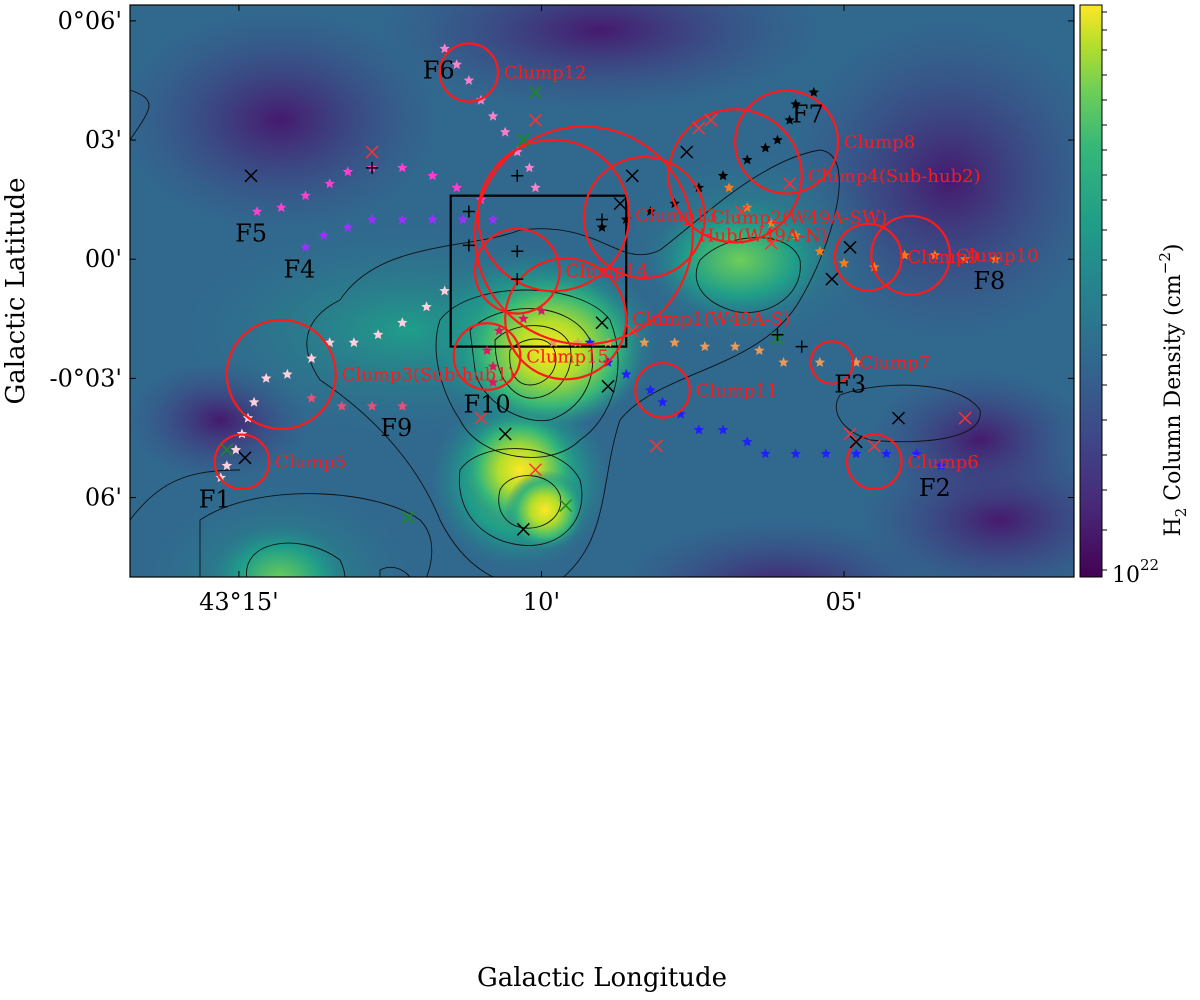 The width and height of the screenshot is (1200, 1000). Describe the element at coordinates (541, 602) in the screenshot. I see `x-tick-label: 10'` at that location.